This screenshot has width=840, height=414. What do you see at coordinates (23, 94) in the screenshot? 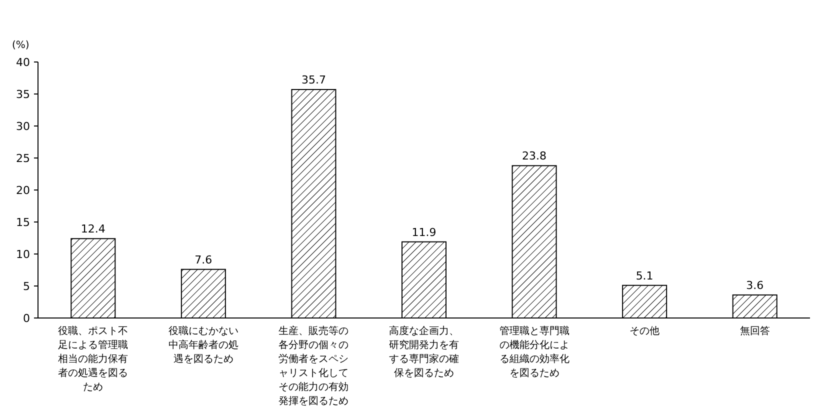
I see `y-tick-label: 35` at bounding box center [23, 94].